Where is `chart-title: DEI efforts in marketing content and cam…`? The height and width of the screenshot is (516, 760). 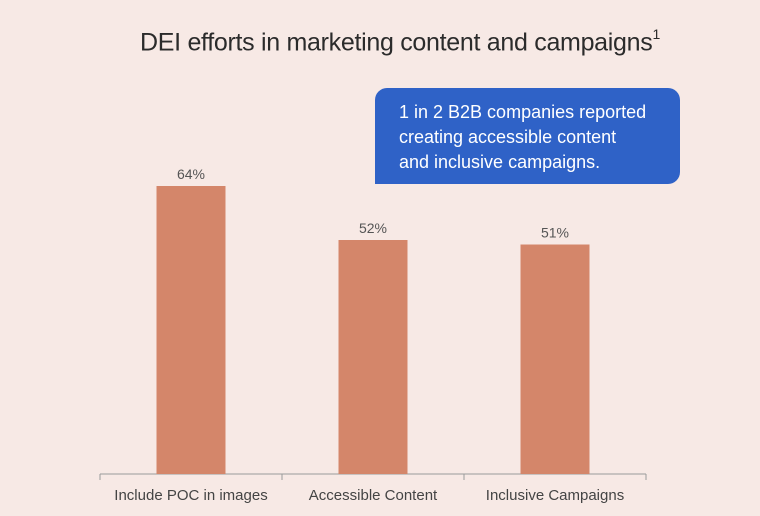
chart-title: DEI efforts in marketing content and cam… is located at coordinates (380, 41).